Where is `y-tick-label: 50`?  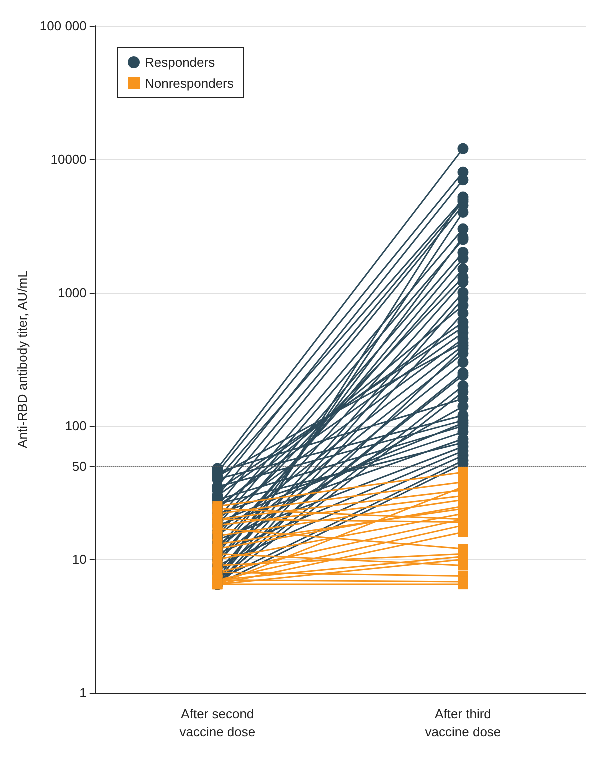
y-tick-label: 50 is located at coordinates (79, 466).